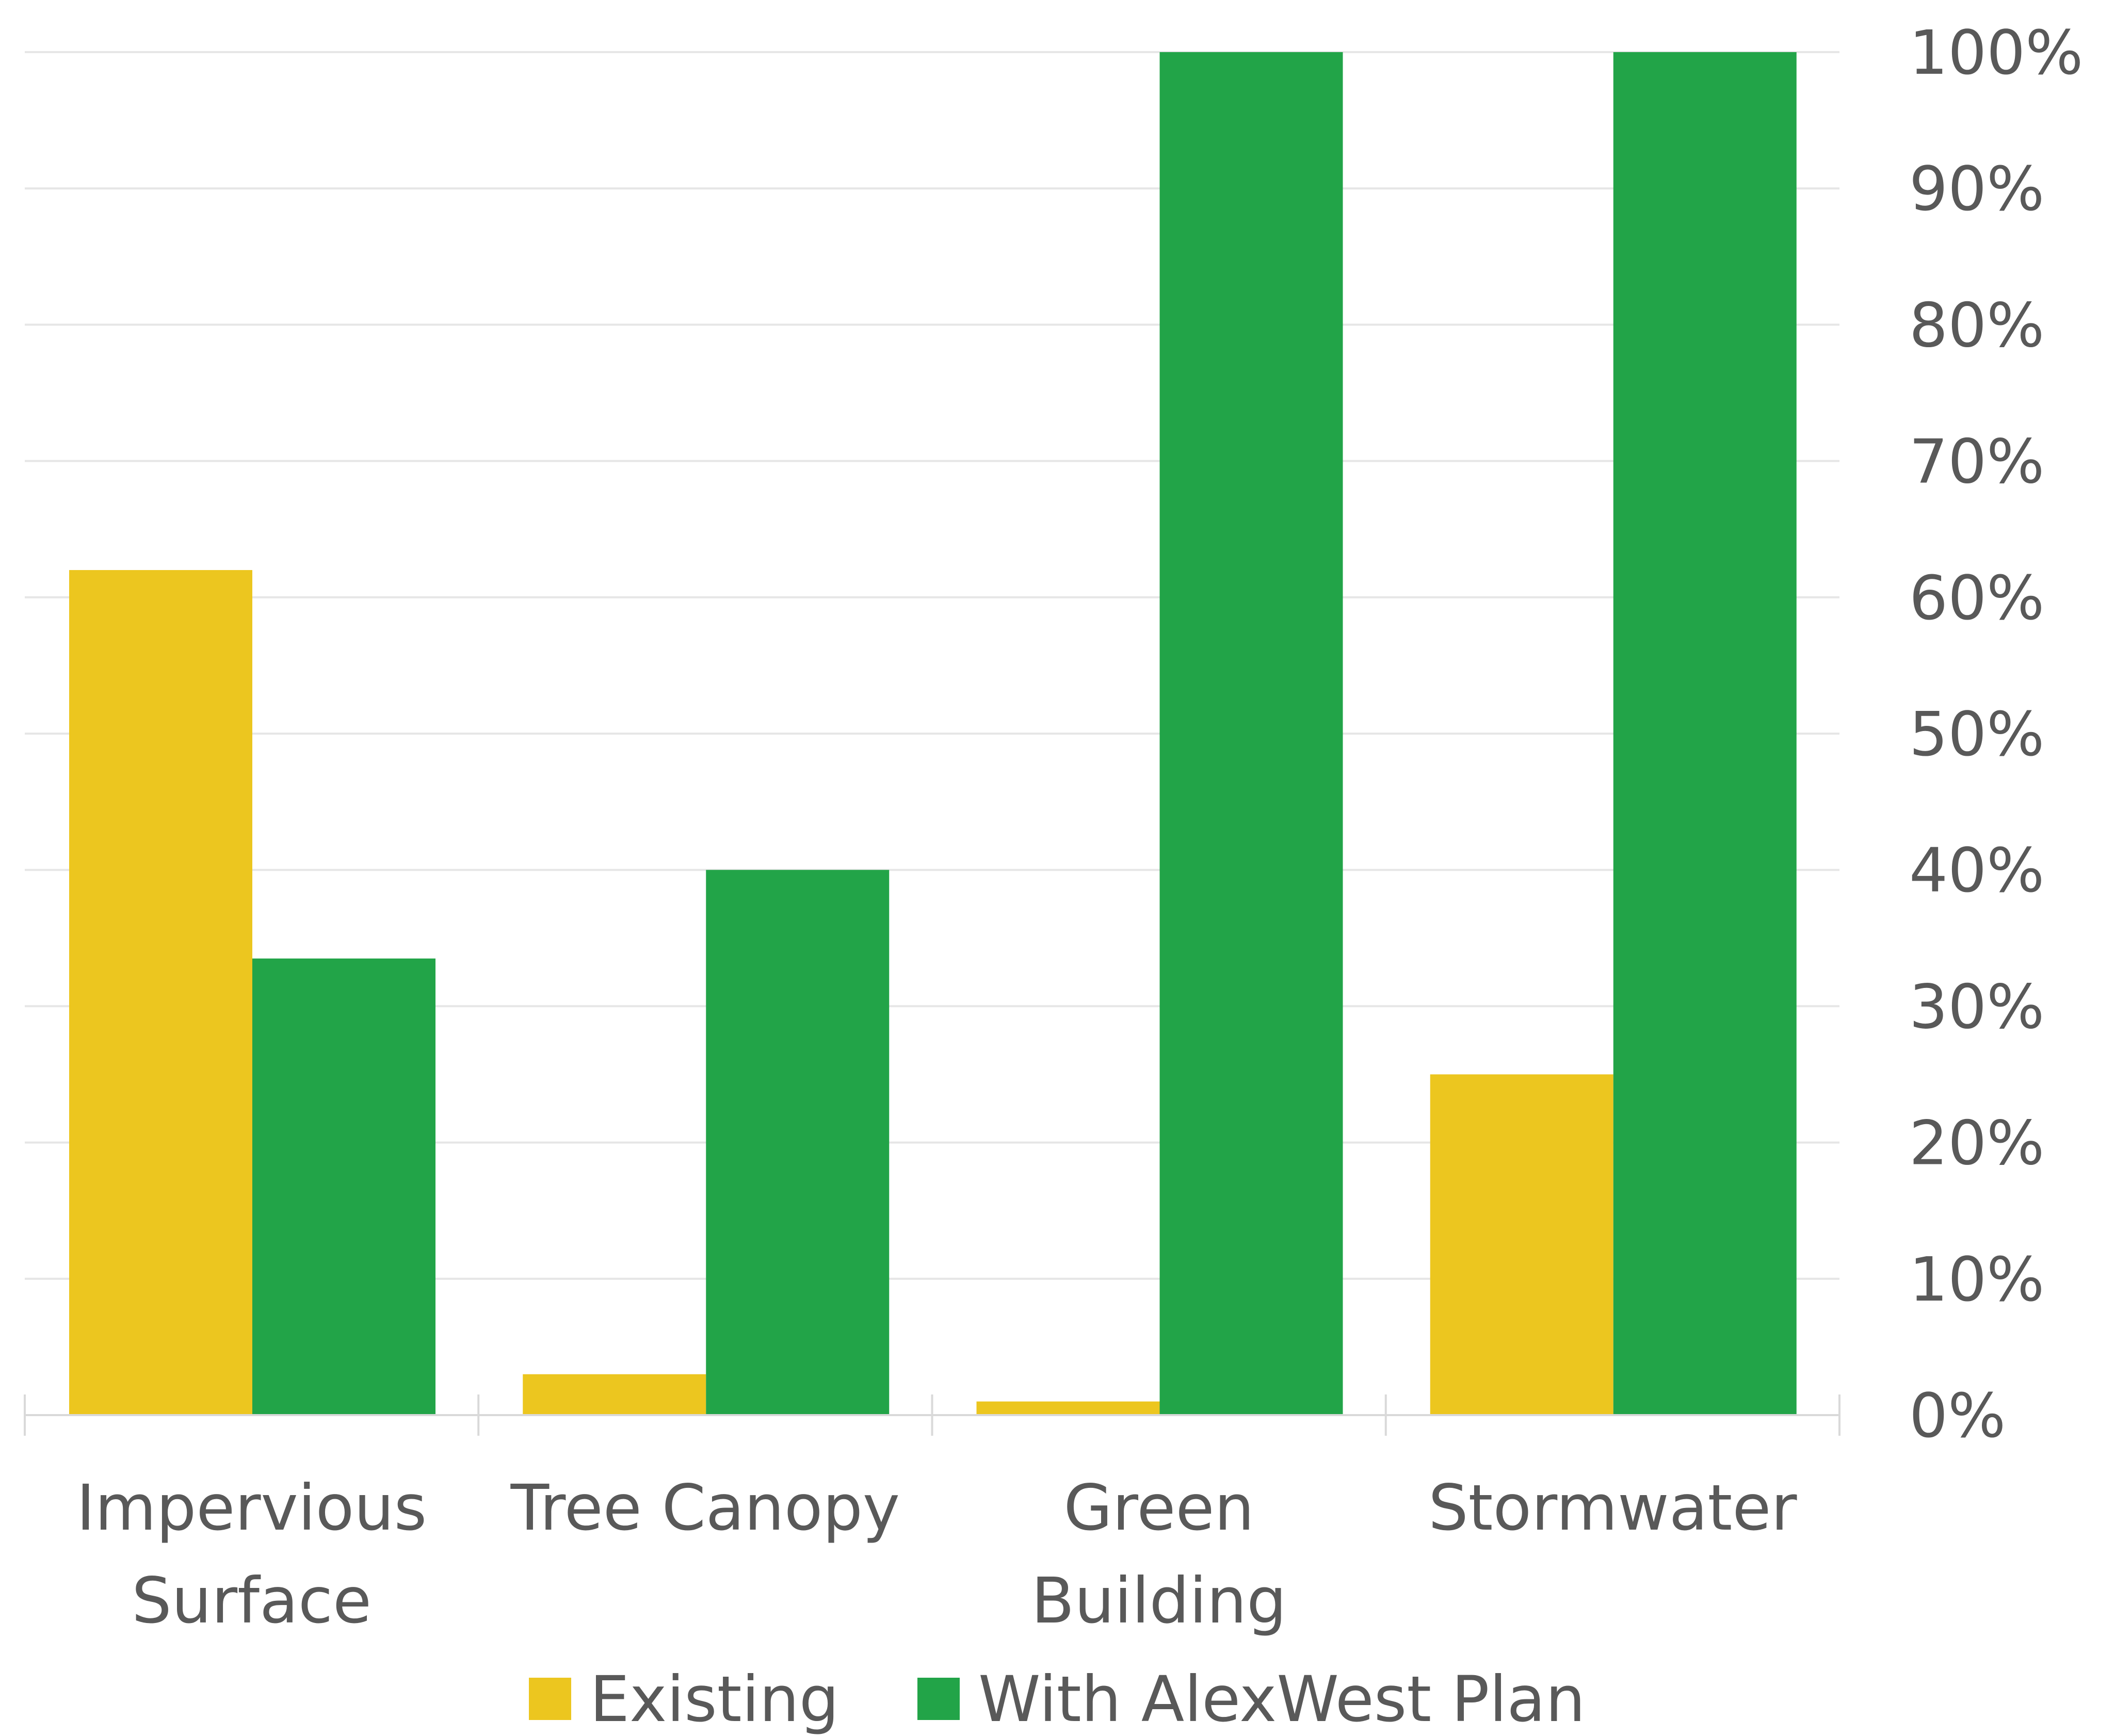 This screenshot has height=1736, width=2115. Describe the element at coordinates (932, 1415) in the screenshot. I see `x-axis` at that location.